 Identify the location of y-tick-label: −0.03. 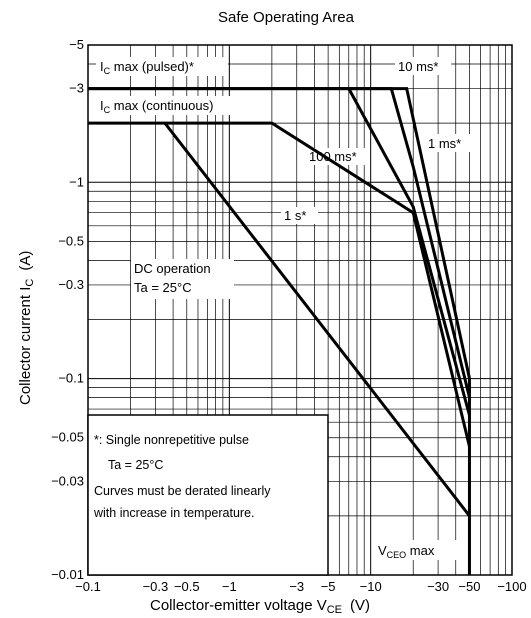
(67, 480).